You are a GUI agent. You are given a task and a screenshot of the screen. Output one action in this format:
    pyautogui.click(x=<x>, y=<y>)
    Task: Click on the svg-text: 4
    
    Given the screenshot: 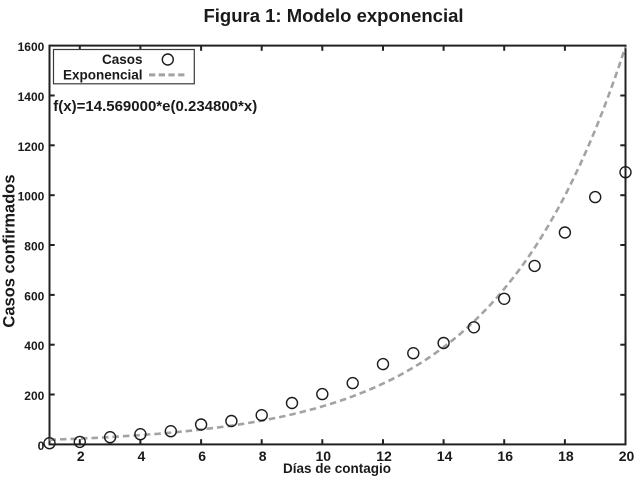 What is the action you would take?
    pyautogui.click(x=142, y=456)
    